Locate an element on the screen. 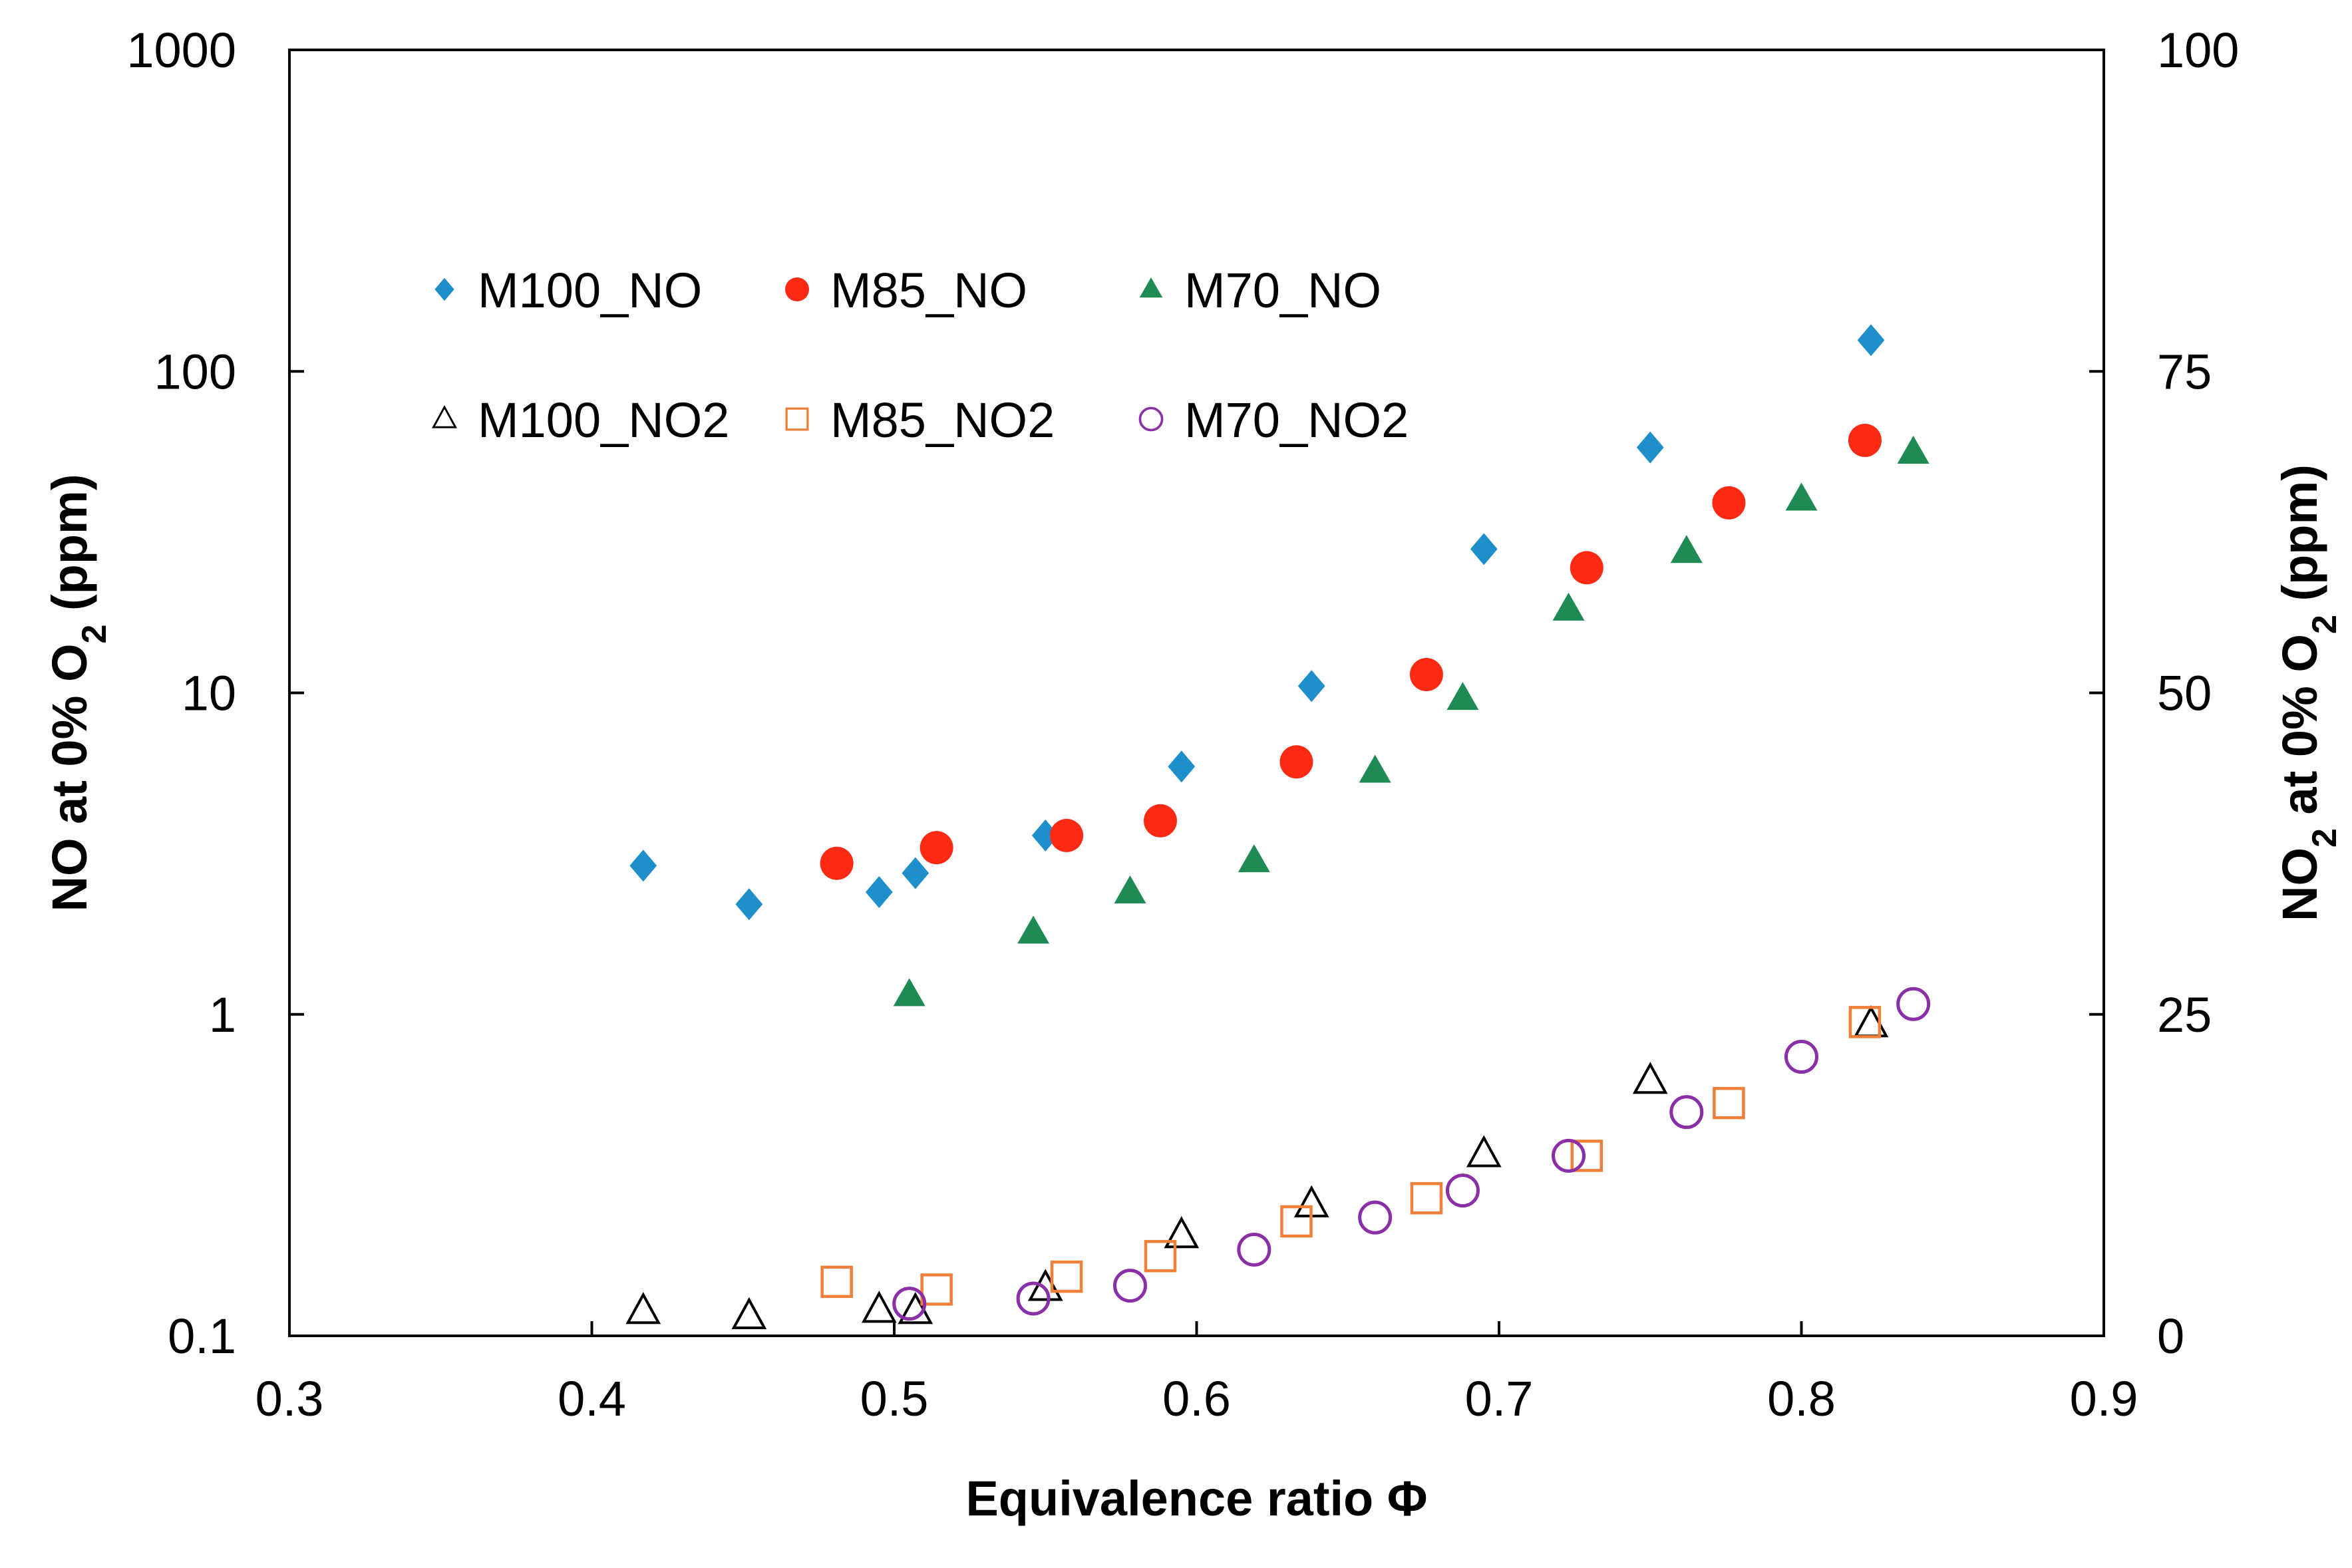 The image size is (2352, 1568). y-axis-title: NO at 0% O2 (ppm) is located at coordinates (78, 693).